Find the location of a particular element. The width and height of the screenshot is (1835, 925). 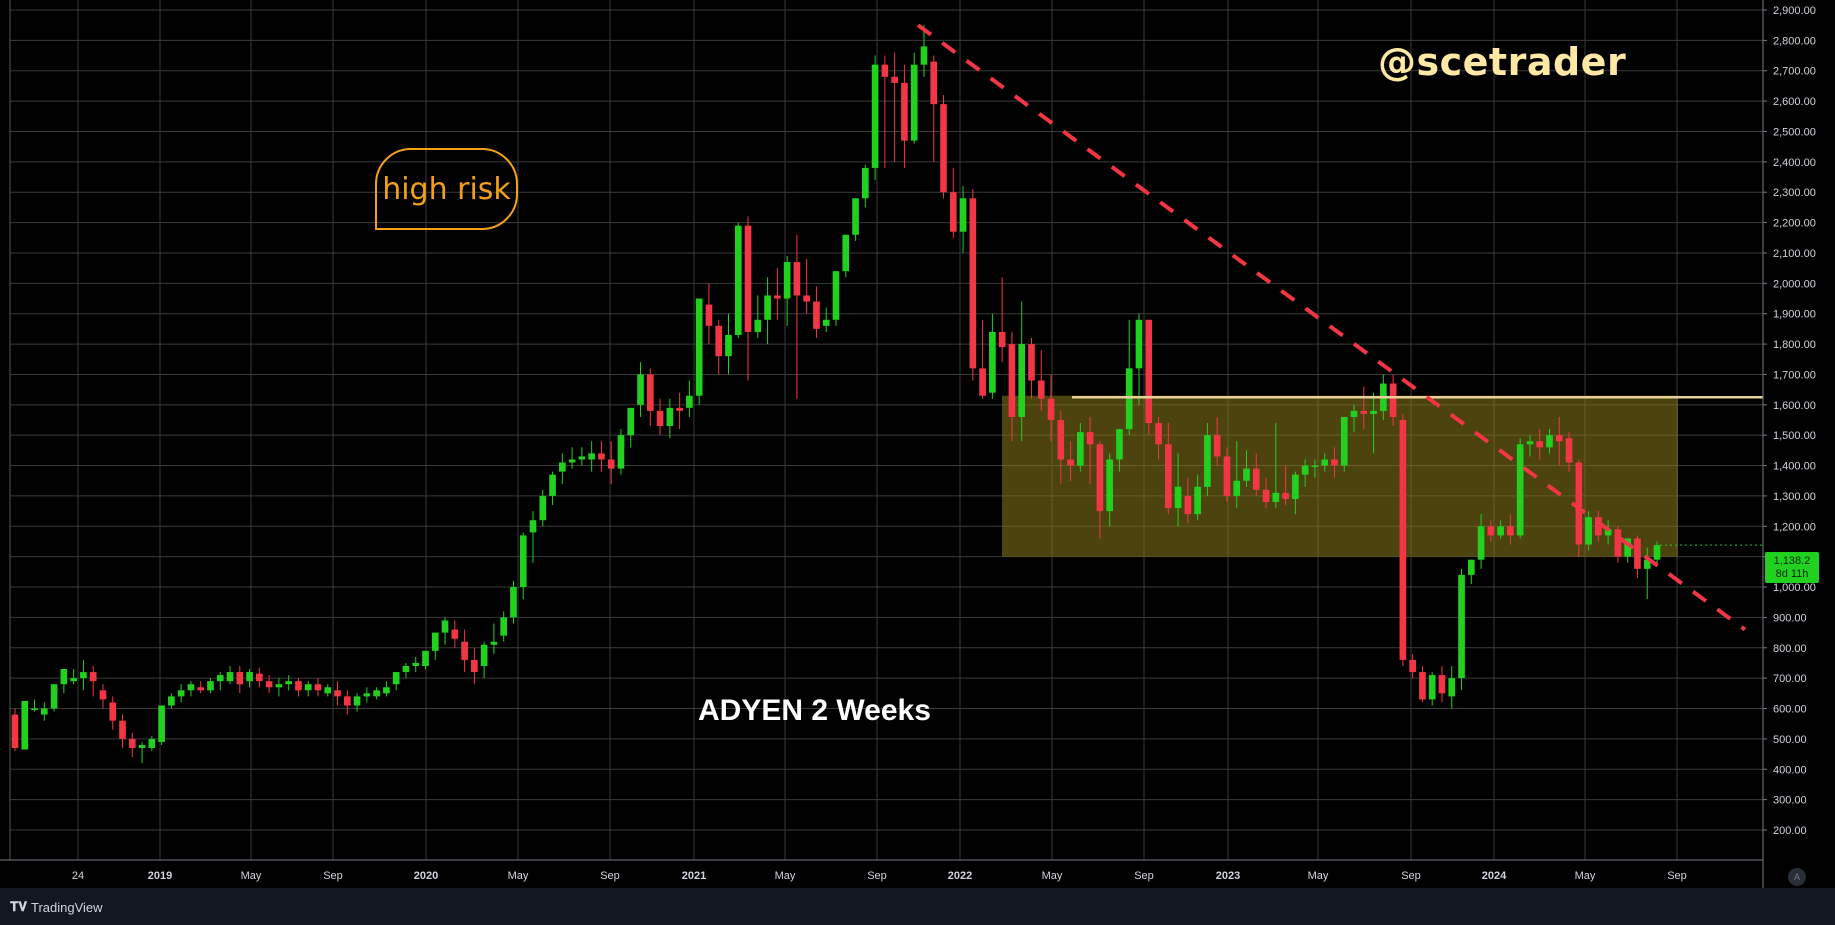

tradingview-icon: 𝐓𝐕 is located at coordinates (18, 906).